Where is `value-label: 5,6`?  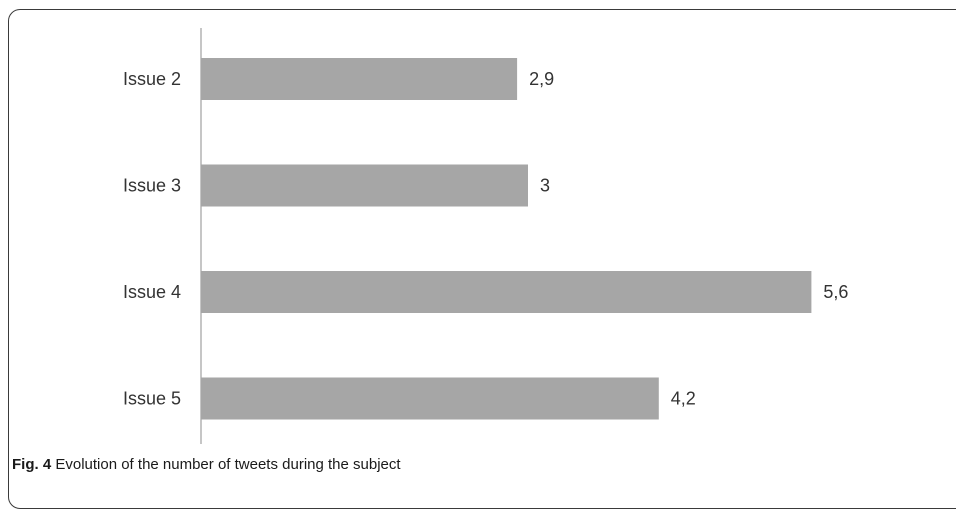
value-label: 5,6 is located at coordinates (835, 292).